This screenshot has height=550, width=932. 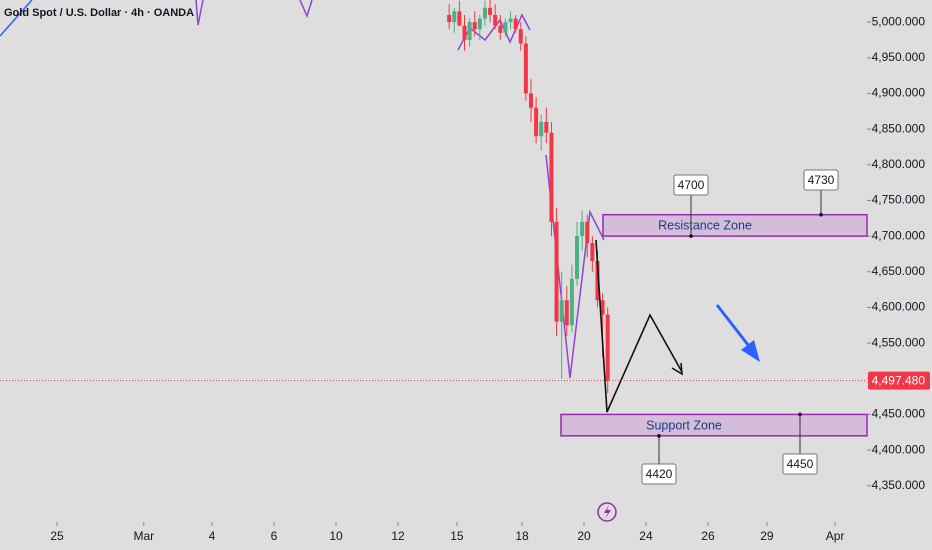 I want to click on y-tick-label: 4,750.000, so click(x=899, y=200).